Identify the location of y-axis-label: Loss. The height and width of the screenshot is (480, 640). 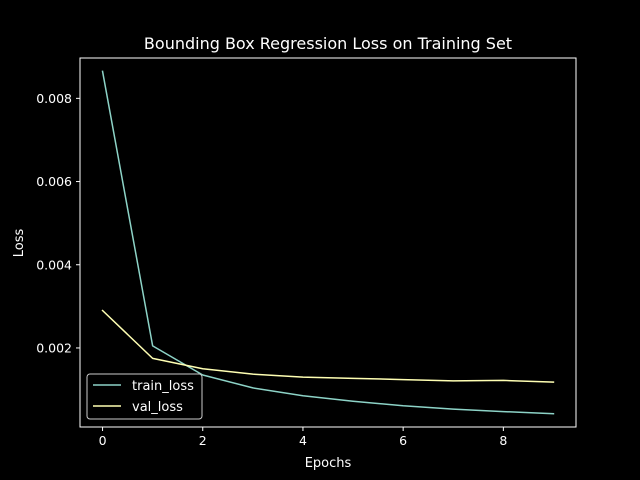
(19, 243).